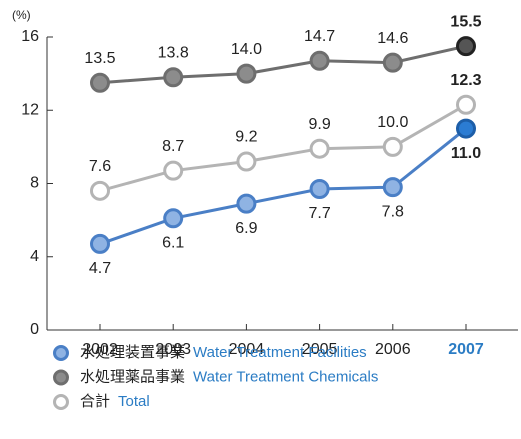 The width and height of the screenshot is (521, 439). Describe the element at coordinates (100, 349) in the screenshot. I see `x-tick-label: 2002` at that location.